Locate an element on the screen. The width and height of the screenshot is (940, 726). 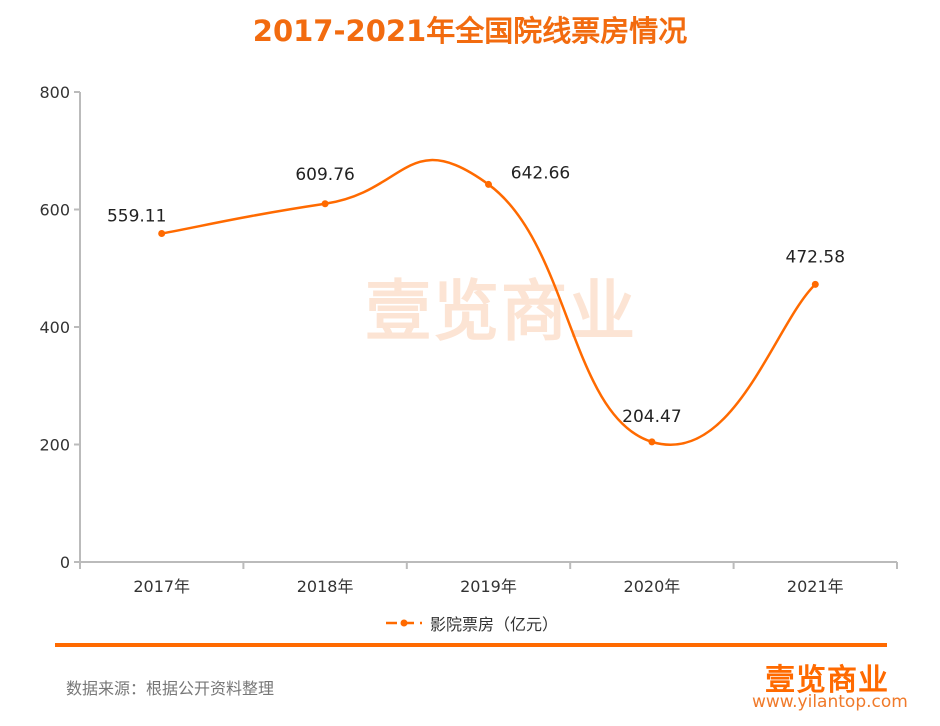
y-tick-label: 200 is located at coordinates (54, 445).